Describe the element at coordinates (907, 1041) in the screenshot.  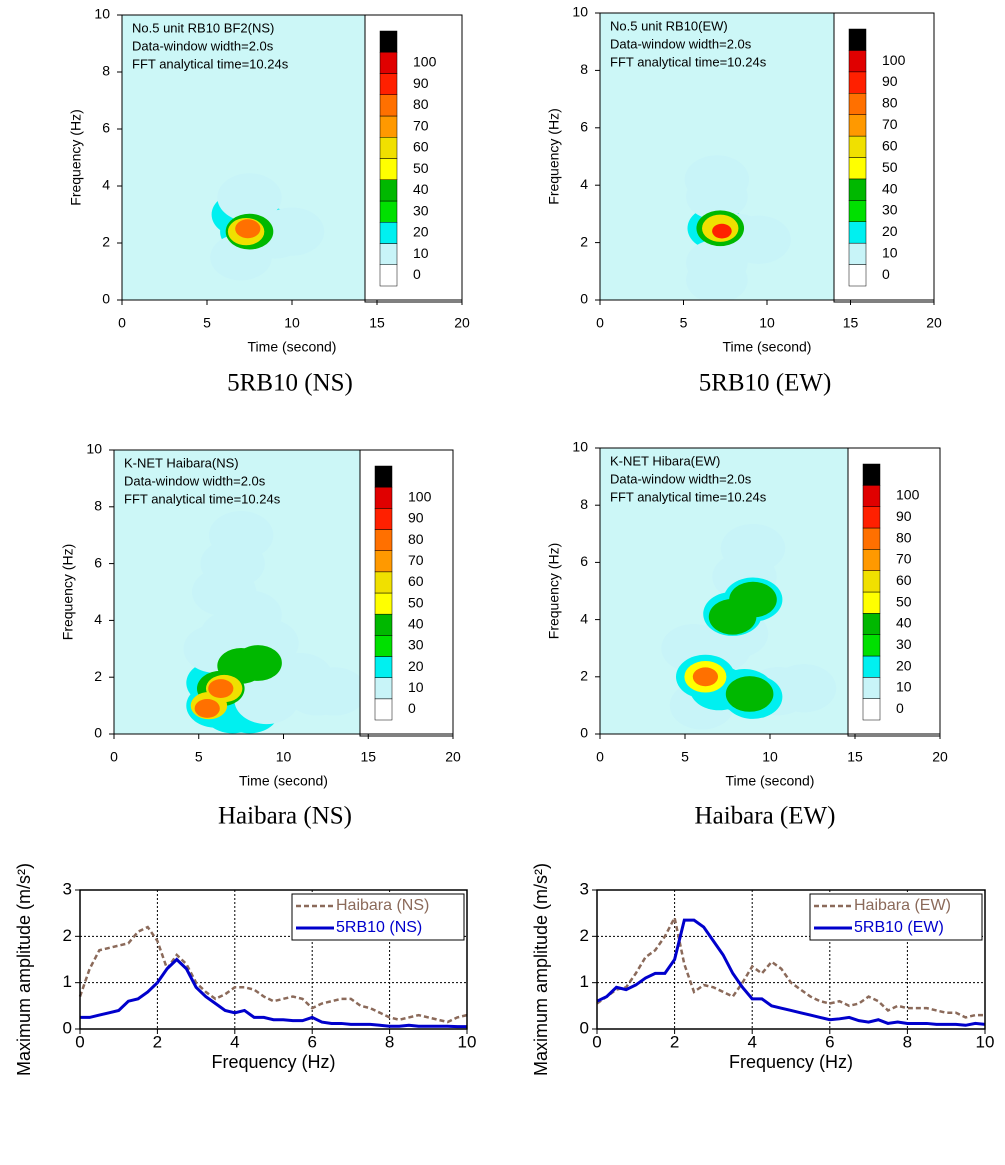
I see `x-tick-label: 8` at that location.